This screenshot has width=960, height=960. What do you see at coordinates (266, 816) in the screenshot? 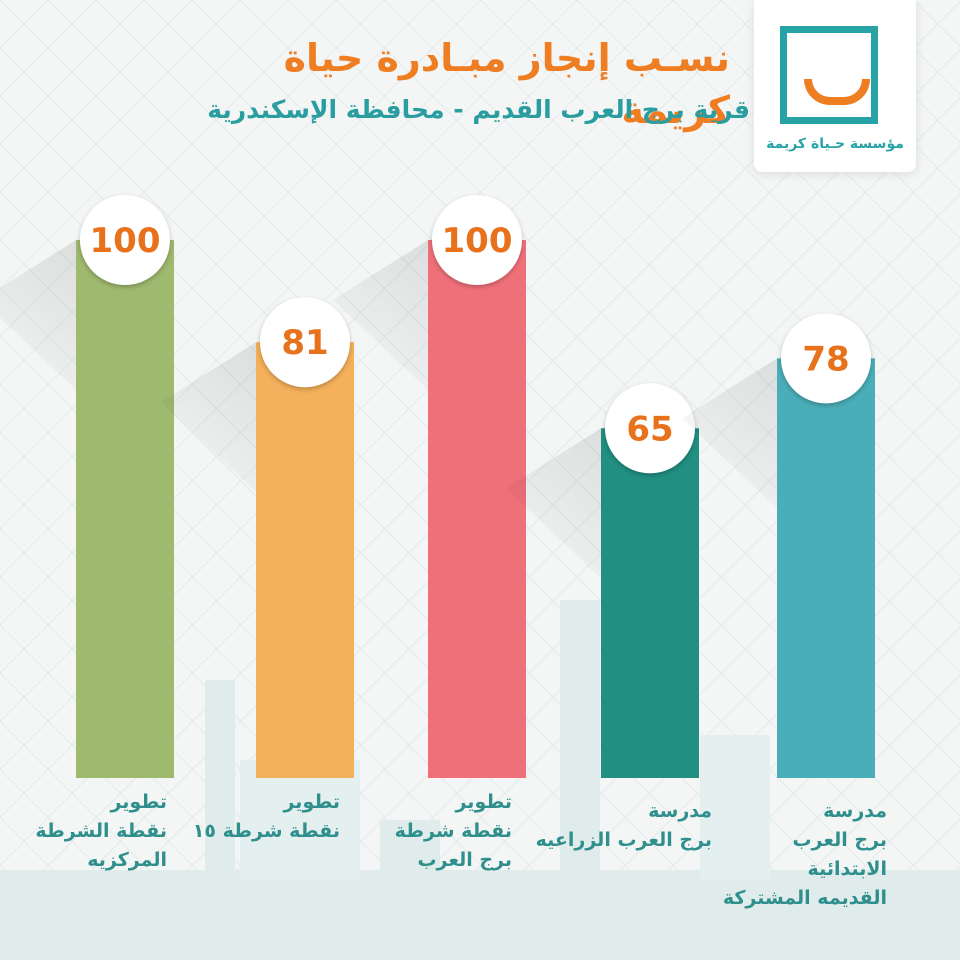
I see `category-label: تطوير نقطة شرطة ١٥` at bounding box center [266, 816].